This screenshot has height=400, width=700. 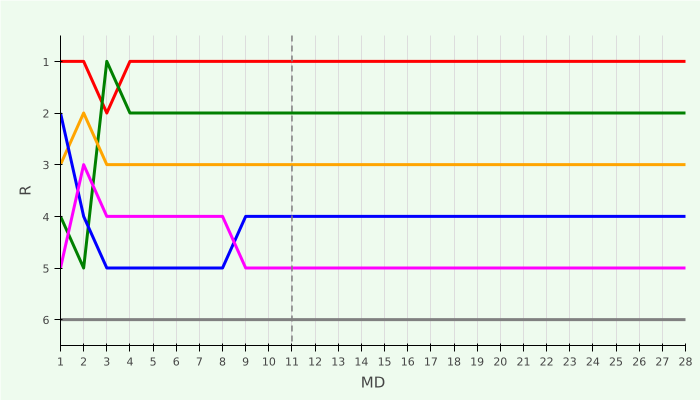 I want to click on x-tick-label: 26, so click(x=639, y=362).